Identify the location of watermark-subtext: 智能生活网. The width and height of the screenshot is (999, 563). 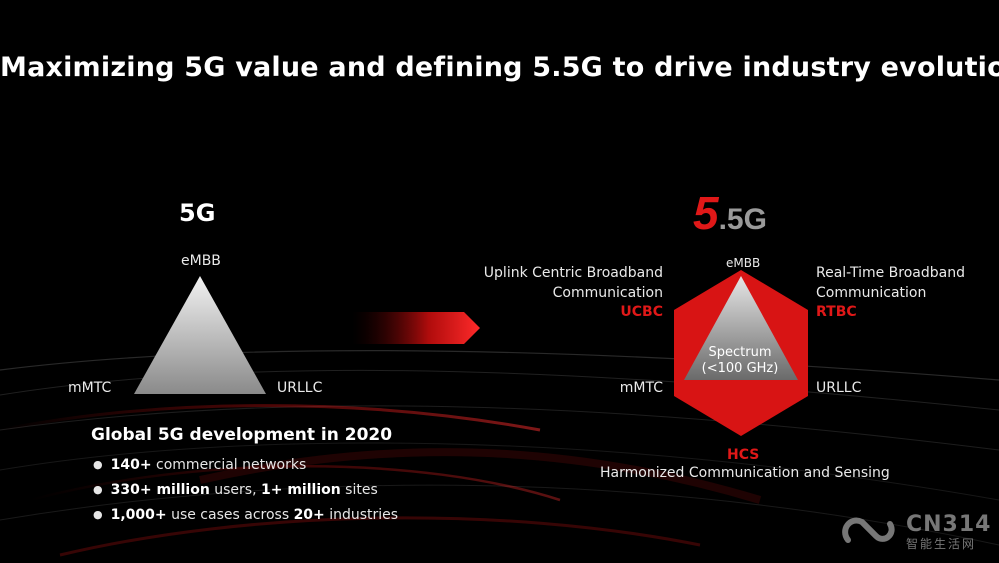
(941, 544).